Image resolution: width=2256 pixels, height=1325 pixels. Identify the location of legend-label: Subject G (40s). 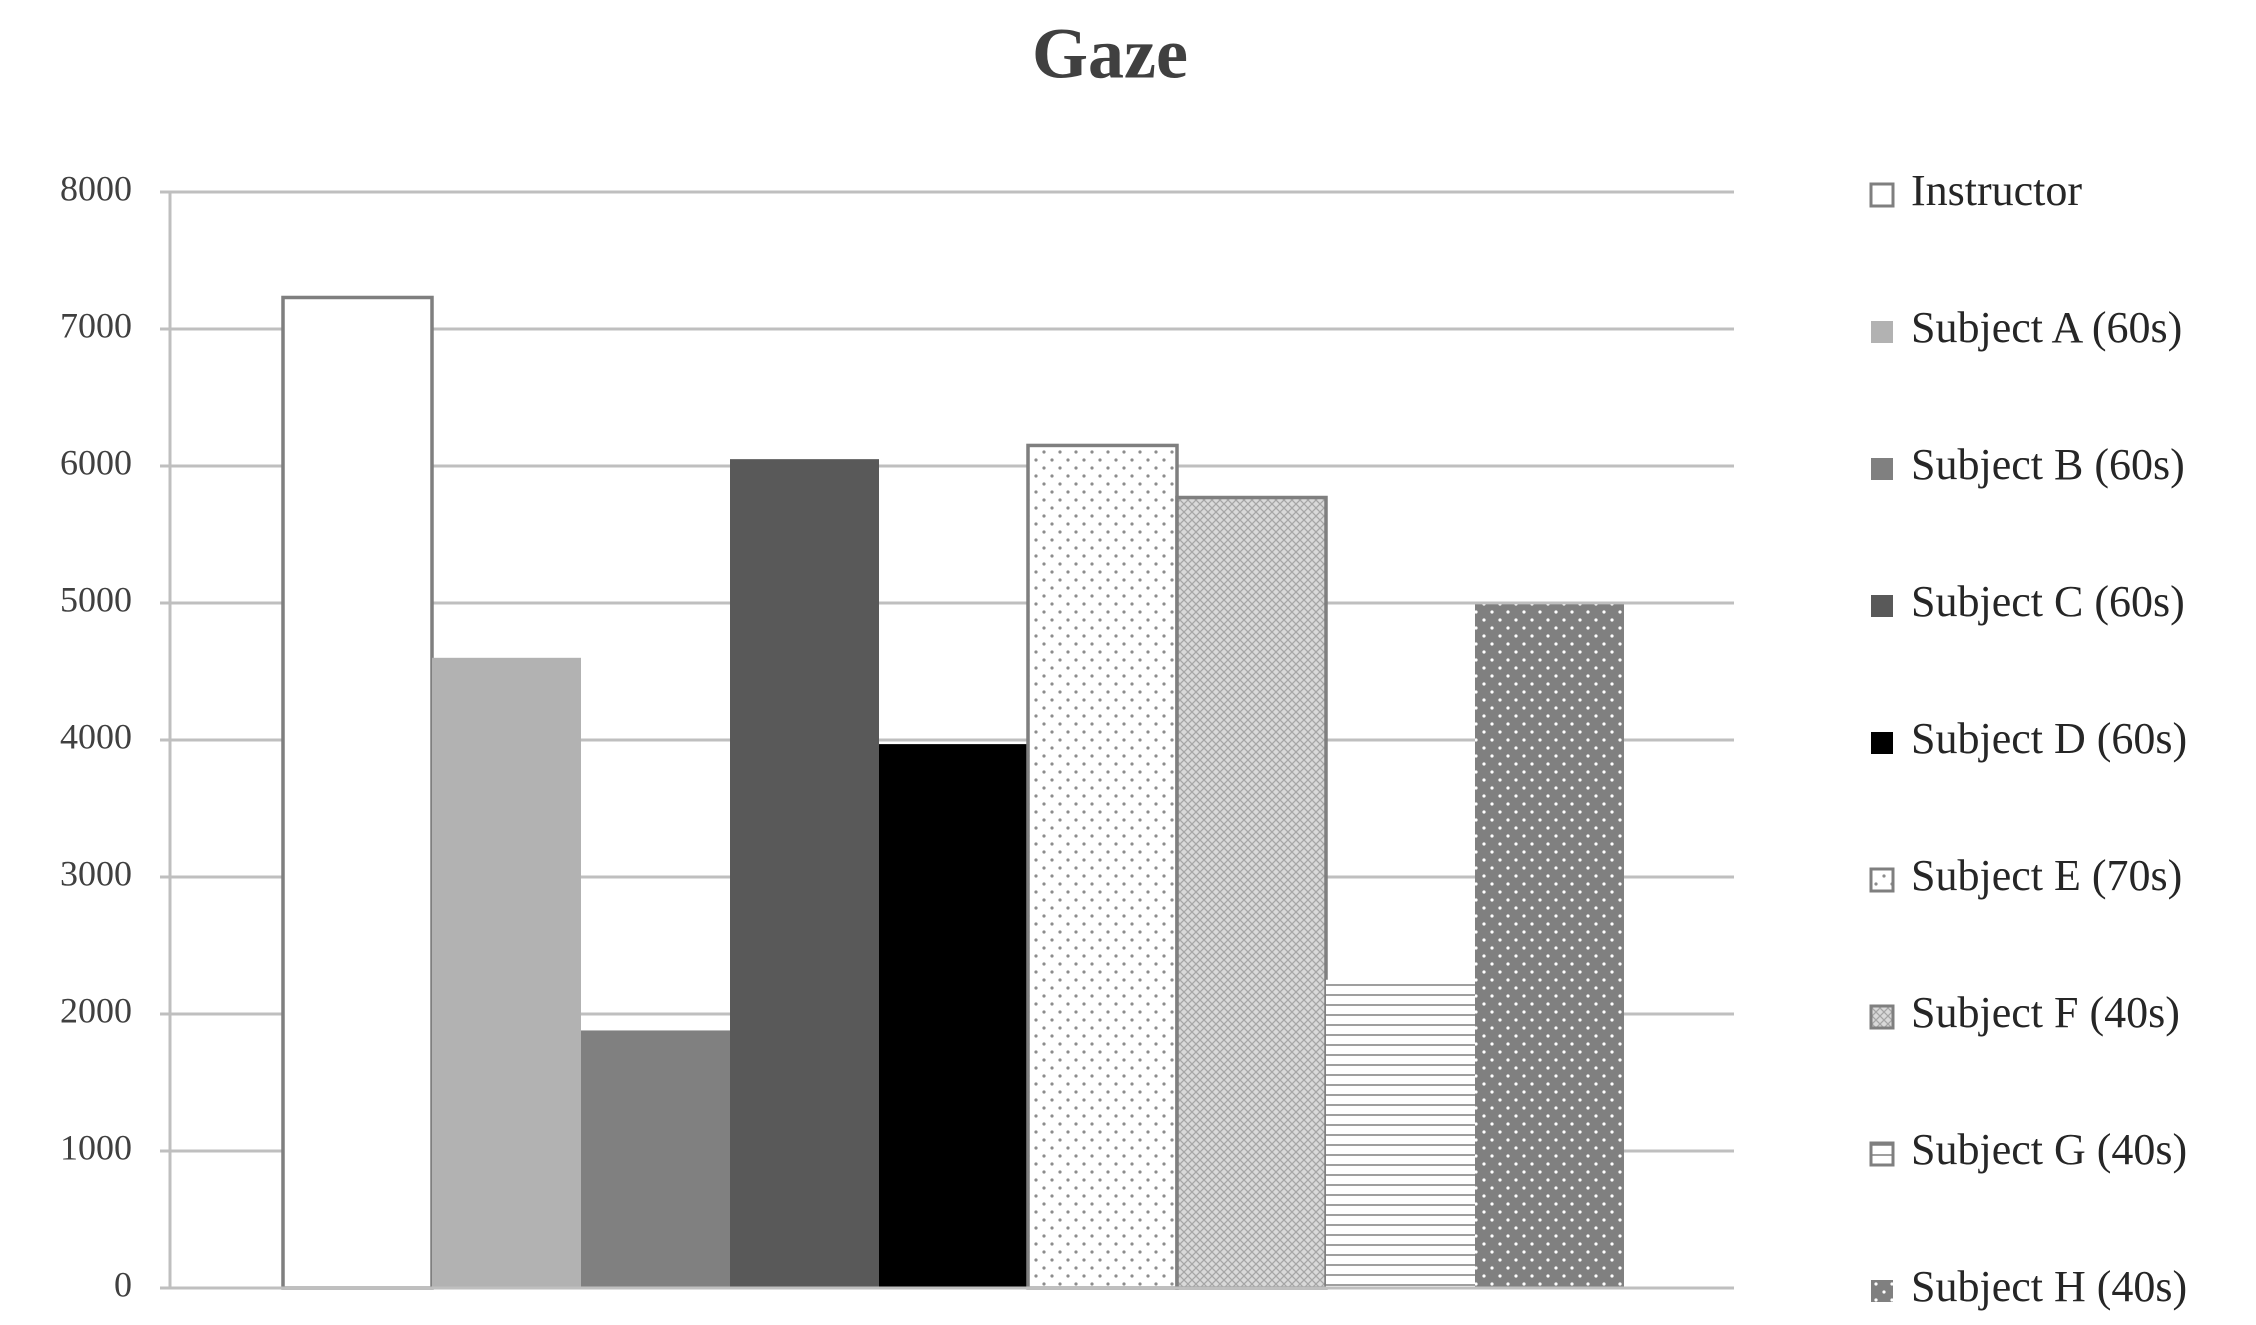
(2049, 1149).